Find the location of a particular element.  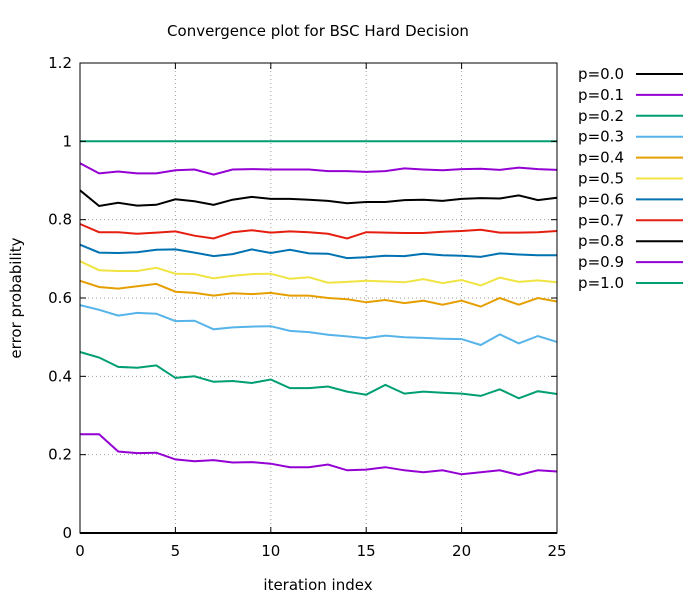

y-axis-label: error probability is located at coordinates (16, 297).